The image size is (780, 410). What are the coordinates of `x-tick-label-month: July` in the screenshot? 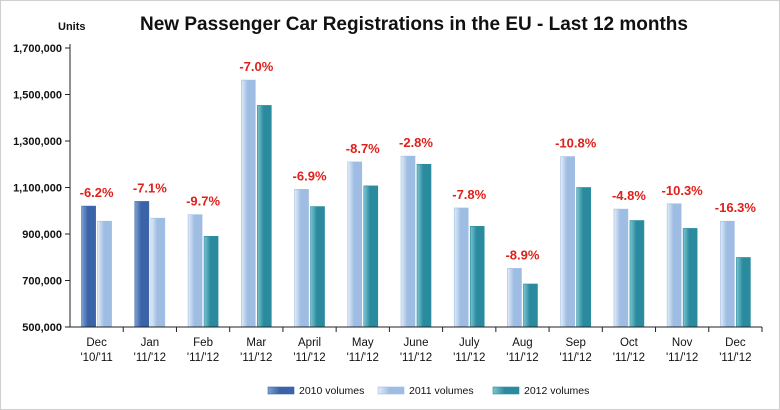 It's located at (469, 343).